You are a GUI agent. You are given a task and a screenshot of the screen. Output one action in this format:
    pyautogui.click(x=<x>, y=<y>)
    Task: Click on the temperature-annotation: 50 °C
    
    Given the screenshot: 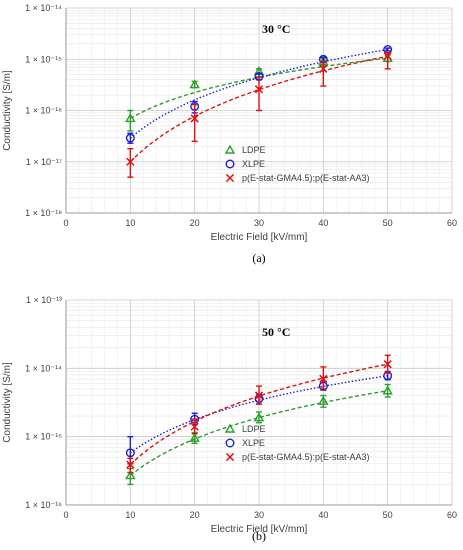 What is the action you would take?
    pyautogui.click(x=276, y=332)
    